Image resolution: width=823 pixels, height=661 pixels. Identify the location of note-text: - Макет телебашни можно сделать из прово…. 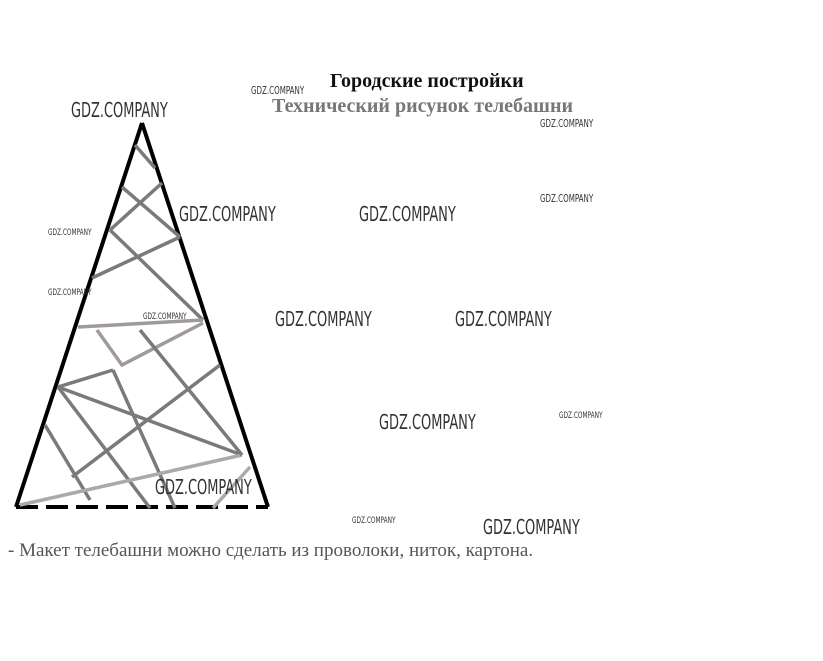
(271, 550).